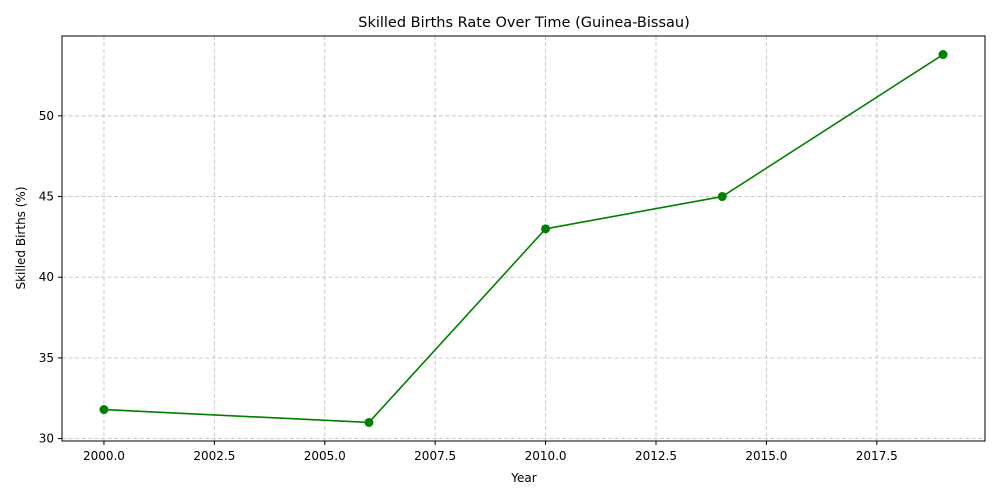 The height and width of the screenshot is (500, 1000). What do you see at coordinates (523, 478) in the screenshot?
I see `x-axis-title: Year` at bounding box center [523, 478].